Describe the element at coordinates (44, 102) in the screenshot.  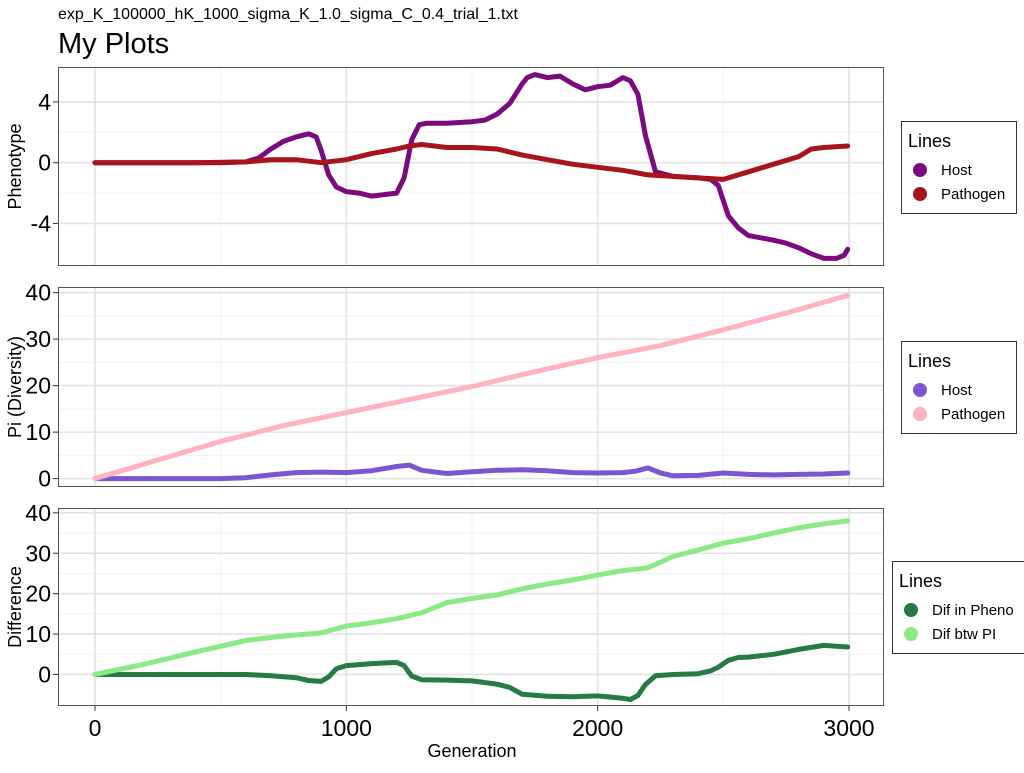
I see `y-tick-label: 4` at that location.